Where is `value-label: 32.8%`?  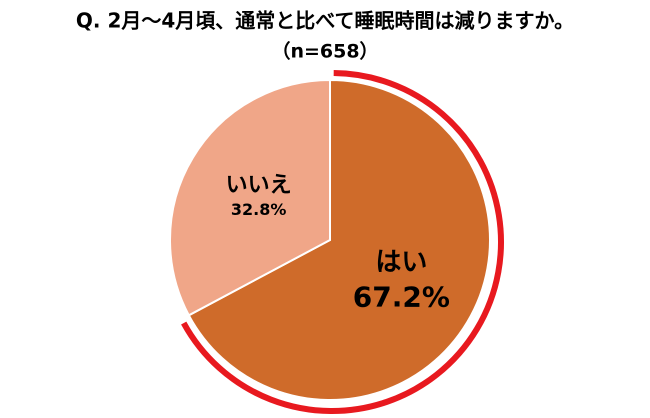
value-label: 32.8% is located at coordinates (259, 209).